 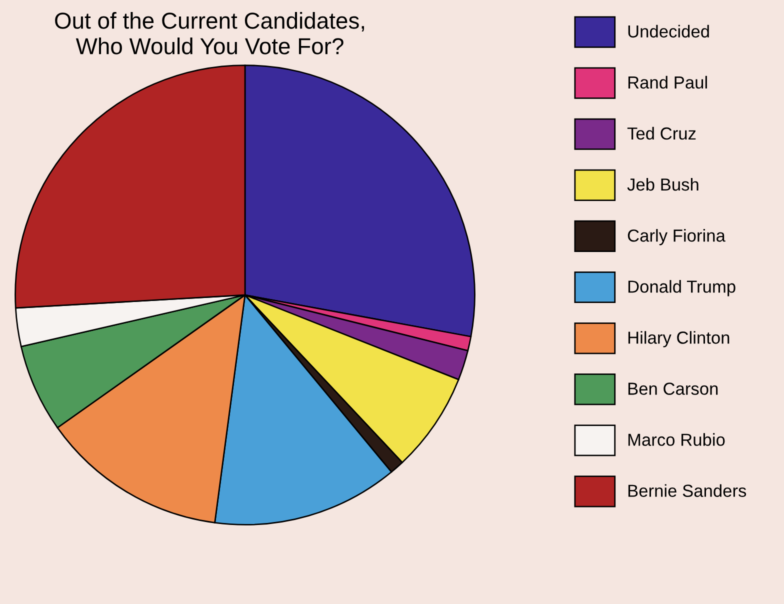 What do you see at coordinates (676, 439) in the screenshot?
I see `legend-label: Marco Rubio` at bounding box center [676, 439].